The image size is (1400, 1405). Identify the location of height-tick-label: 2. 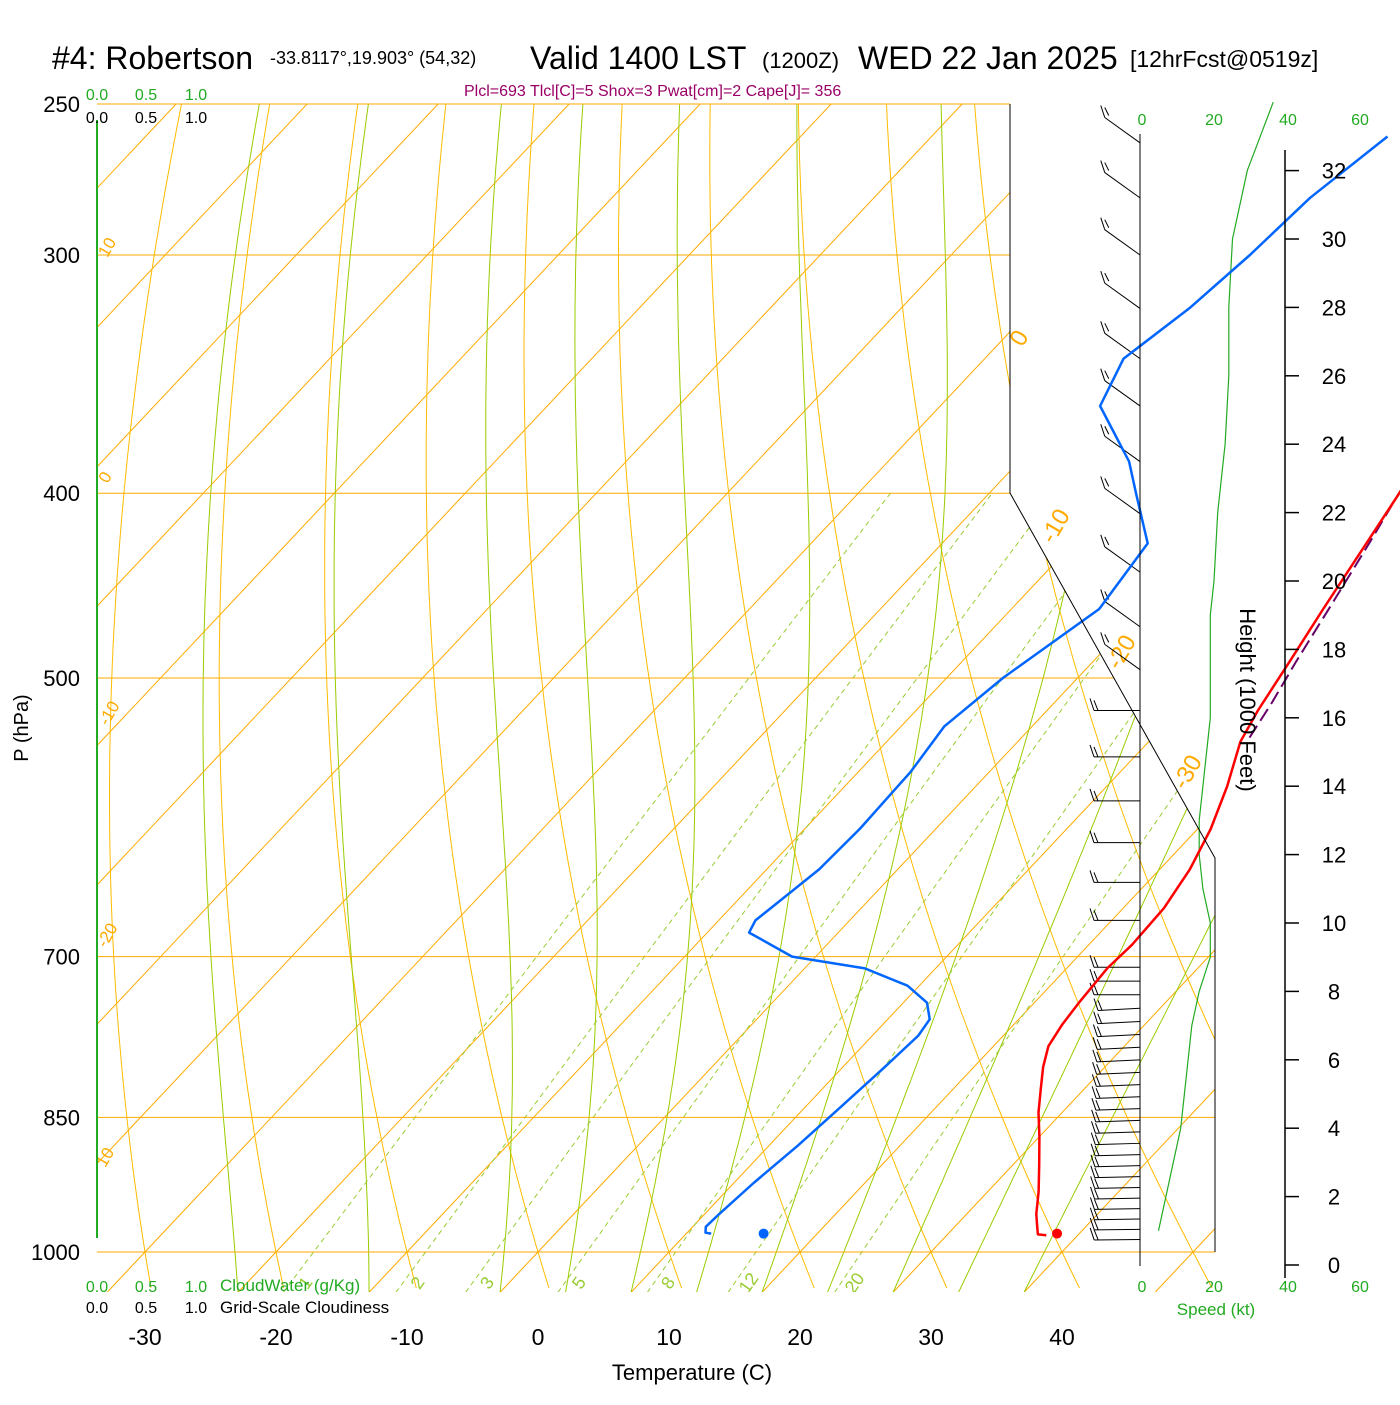
(1334, 1197).